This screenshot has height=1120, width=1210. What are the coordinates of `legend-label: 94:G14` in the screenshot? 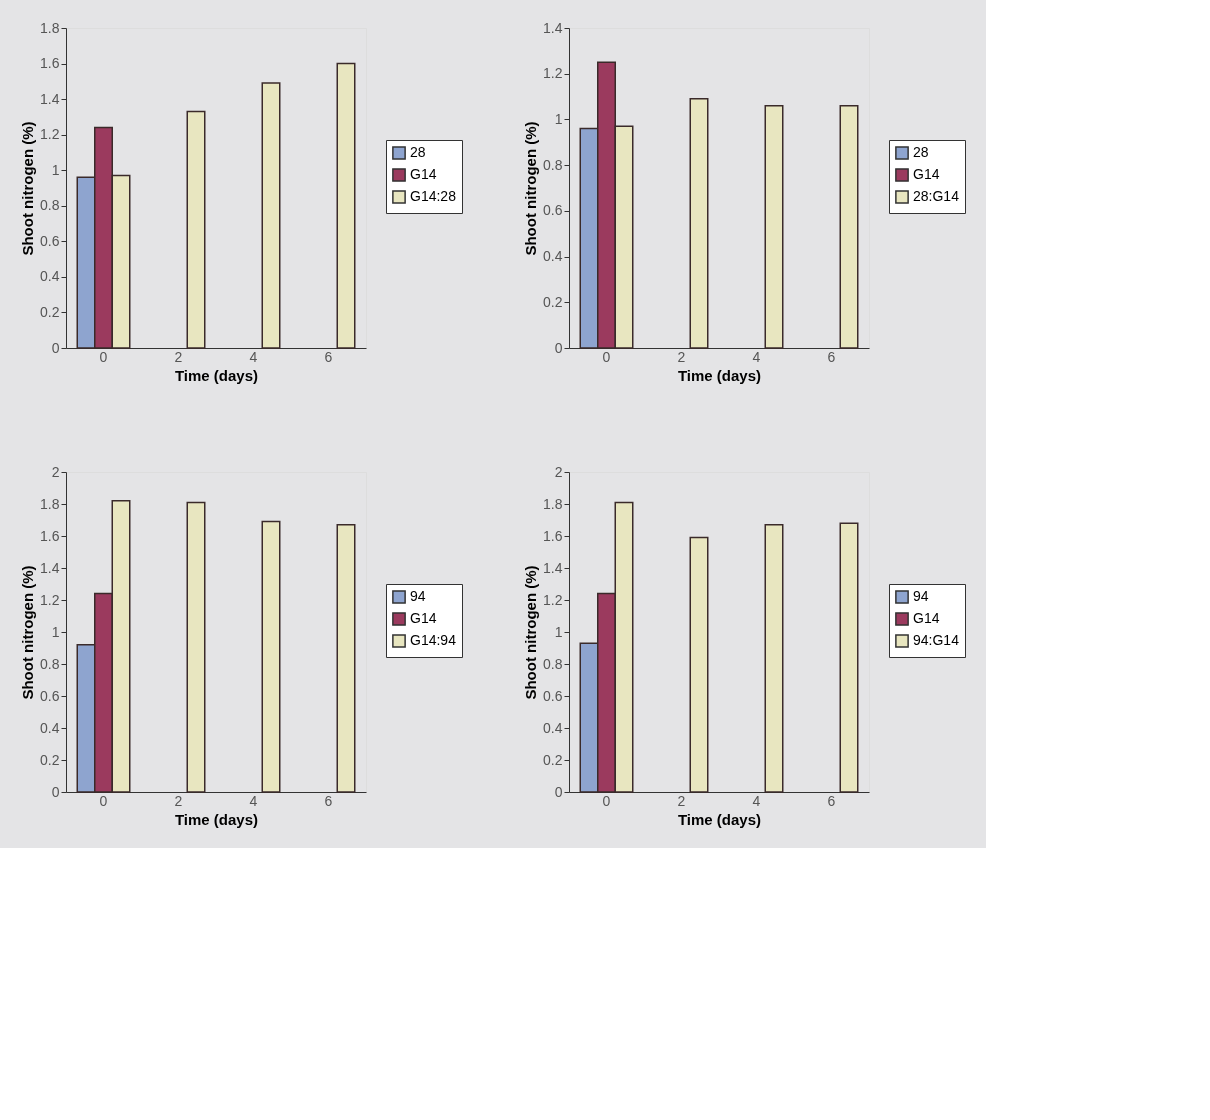 It's located at (936, 640).